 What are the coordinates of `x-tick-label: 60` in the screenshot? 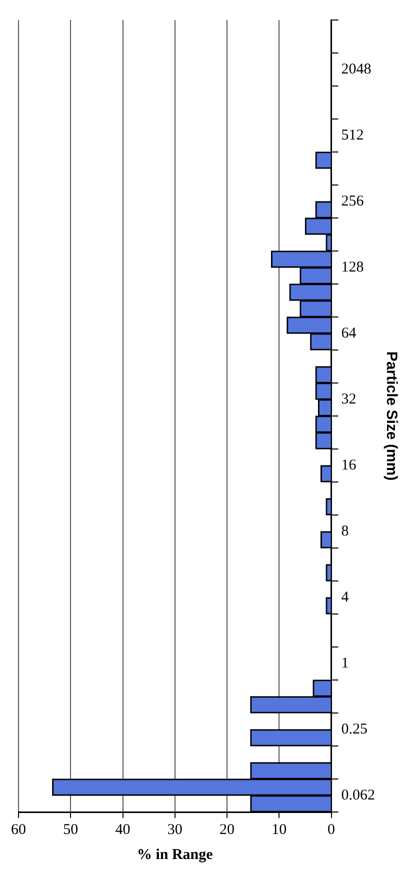 It's located at (18, 830).